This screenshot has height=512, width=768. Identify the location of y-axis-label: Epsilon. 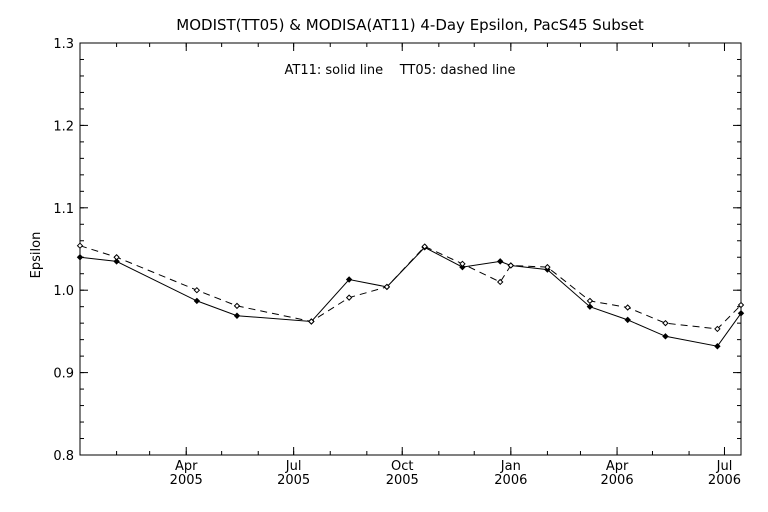
(36, 255).